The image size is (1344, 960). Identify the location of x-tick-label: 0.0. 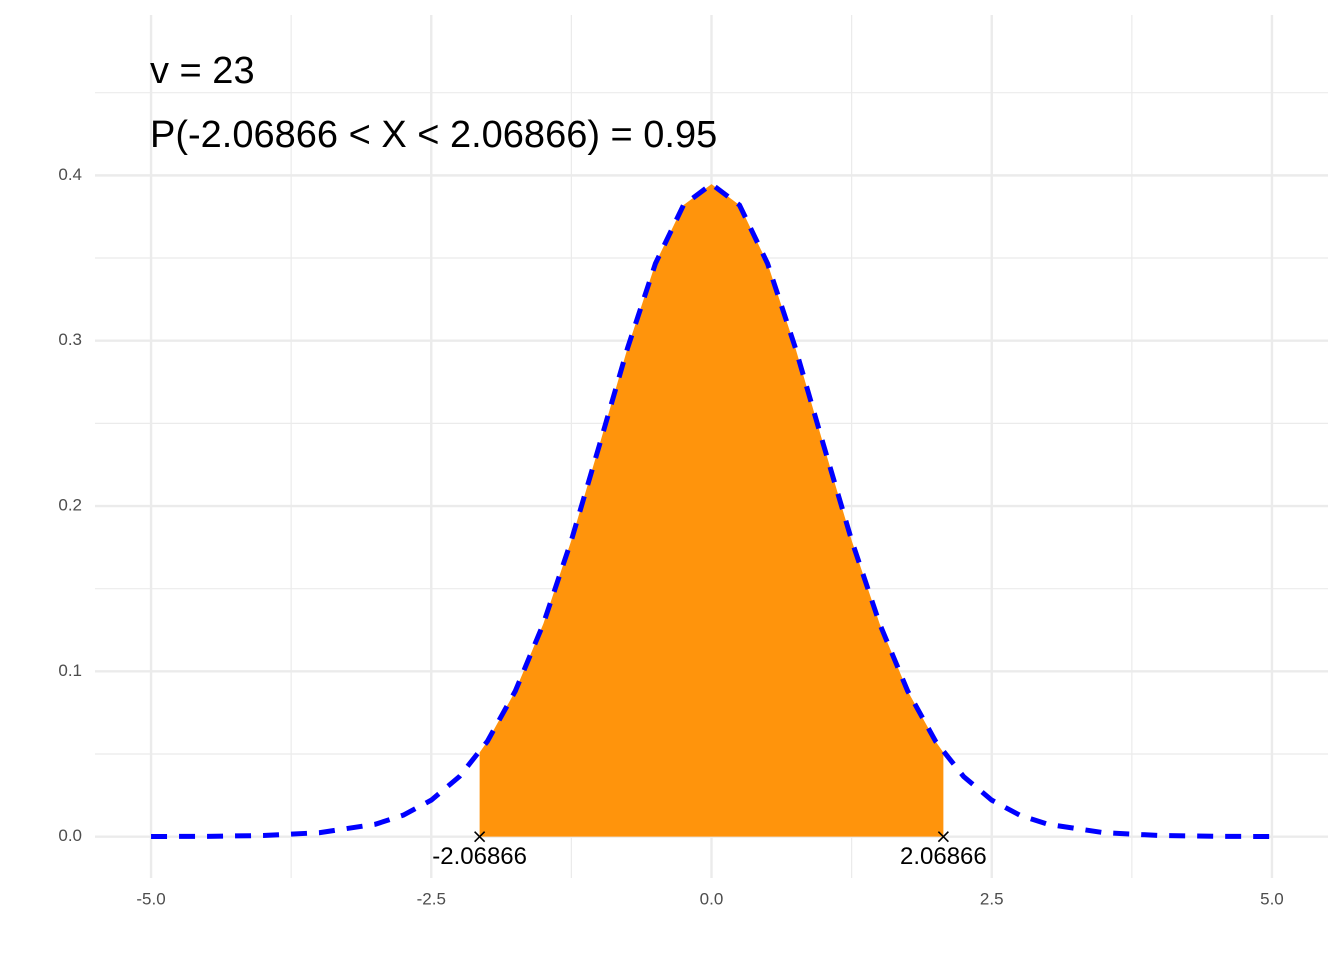
(712, 898).